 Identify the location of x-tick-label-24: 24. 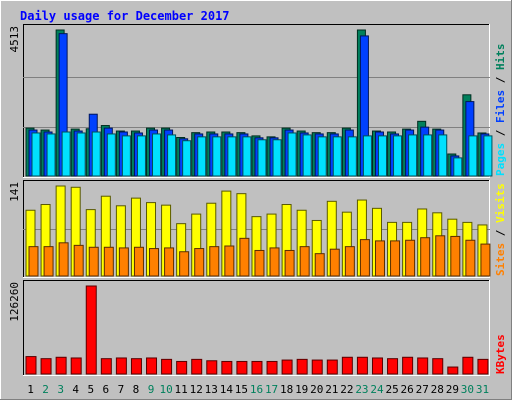
(377, 389).